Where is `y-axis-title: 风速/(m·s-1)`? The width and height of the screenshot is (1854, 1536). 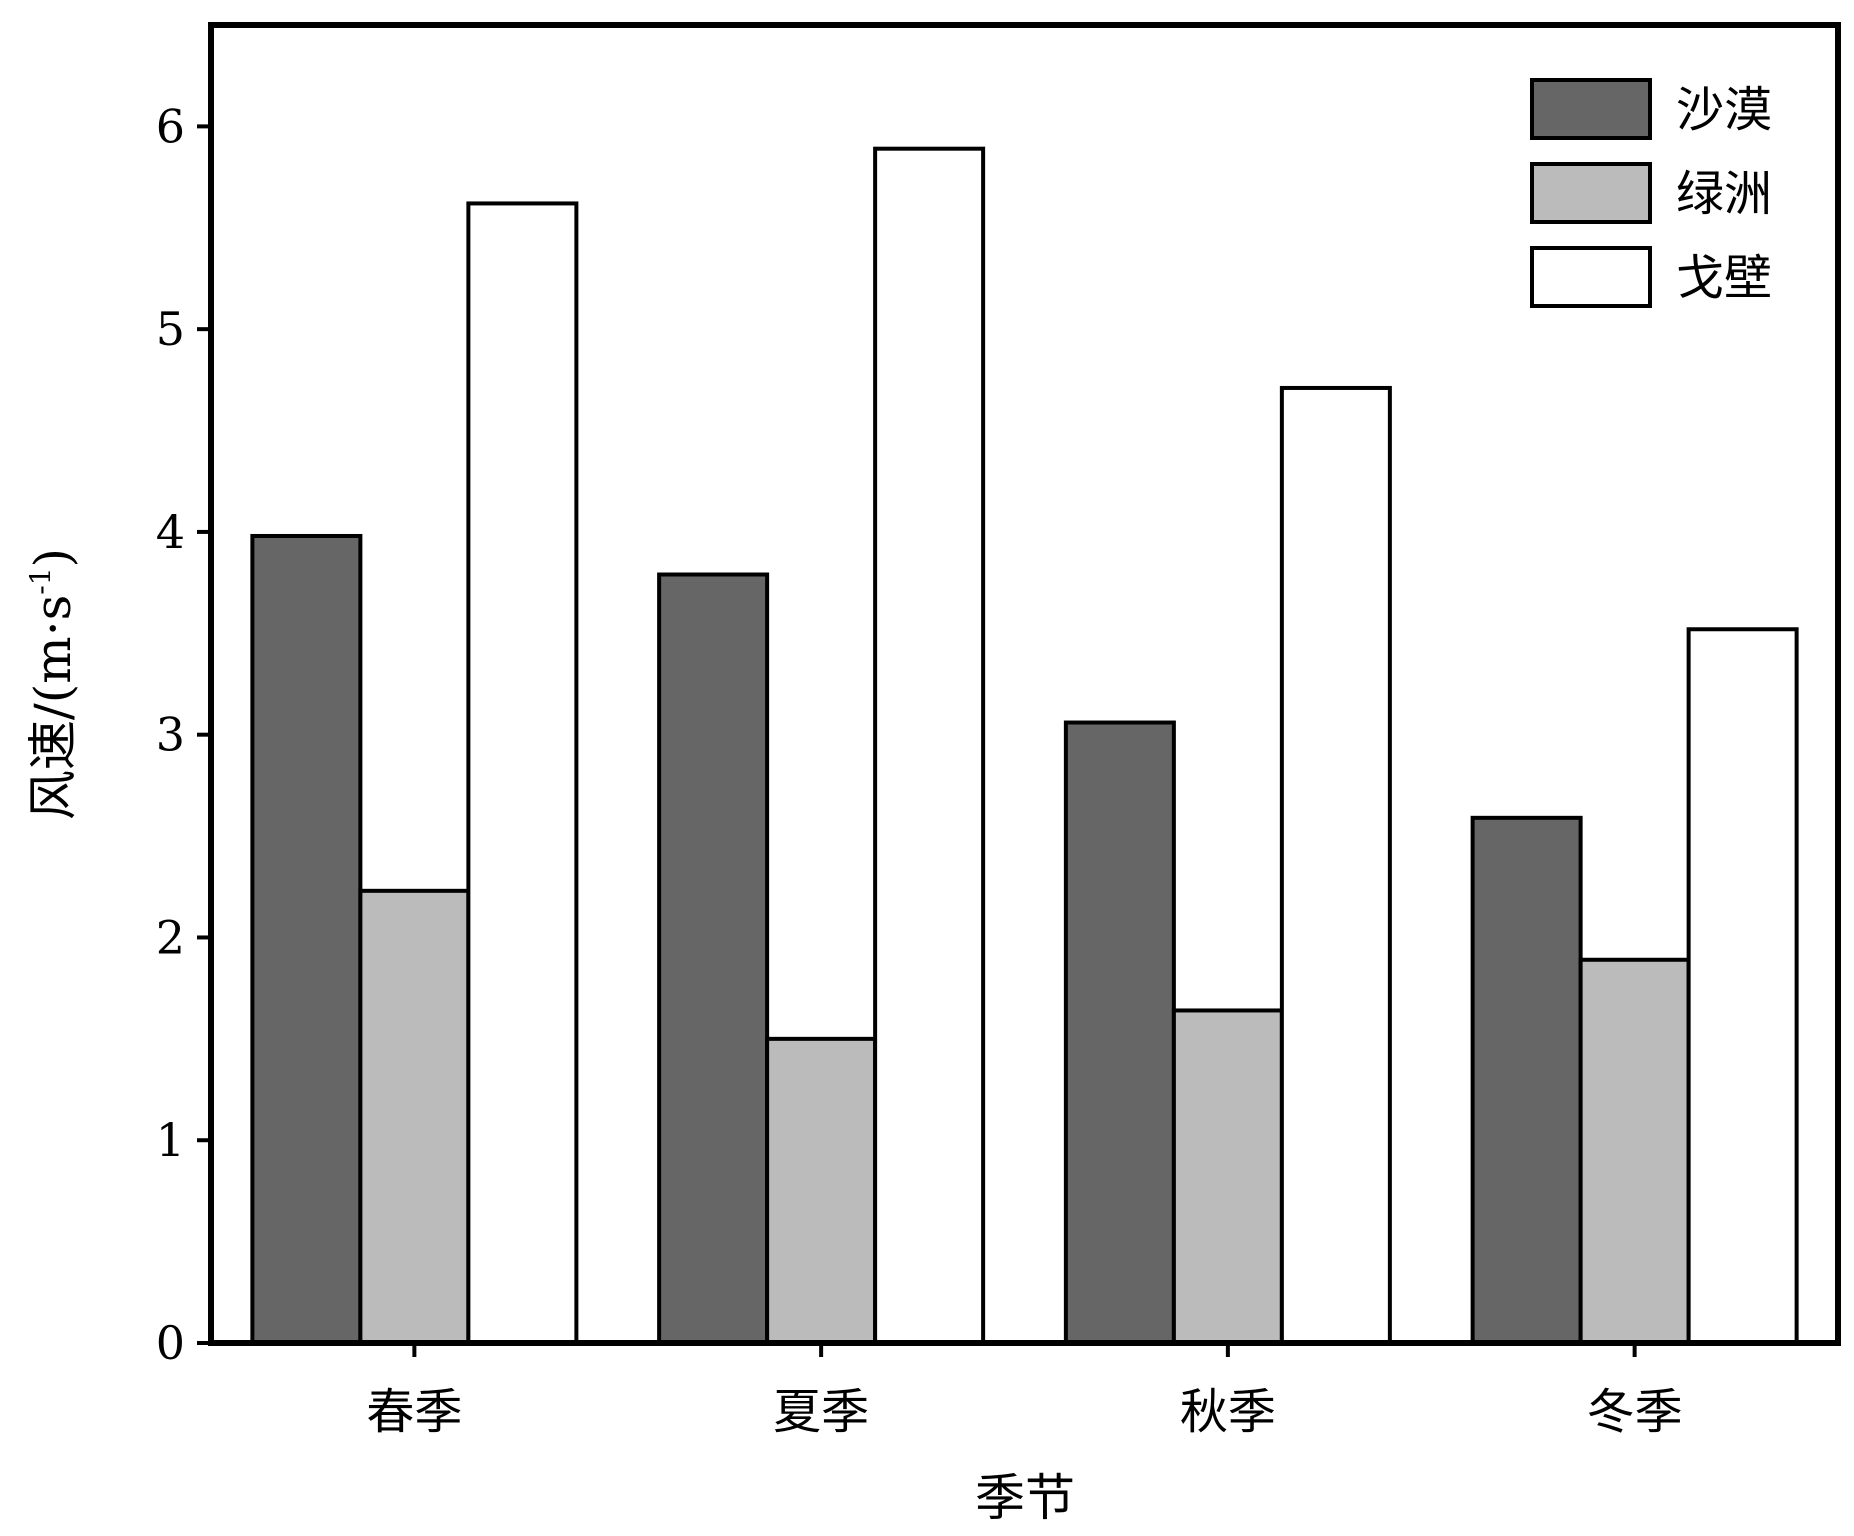
y-axis-title: 风速/(m·s-1) is located at coordinates (53, 684).